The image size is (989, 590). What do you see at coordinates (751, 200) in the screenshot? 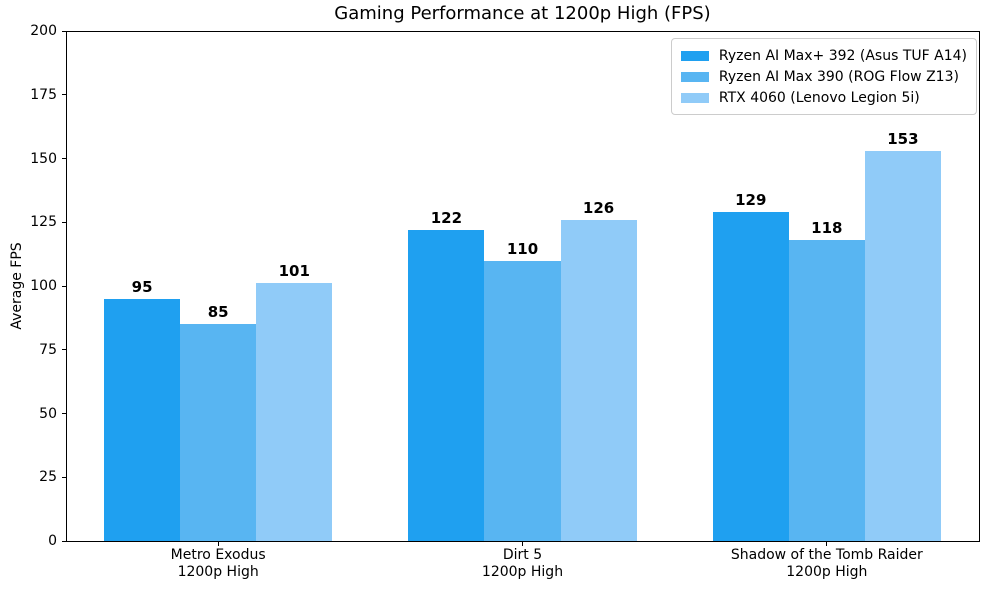
I see `bar-value-label: 129` at bounding box center [751, 200].